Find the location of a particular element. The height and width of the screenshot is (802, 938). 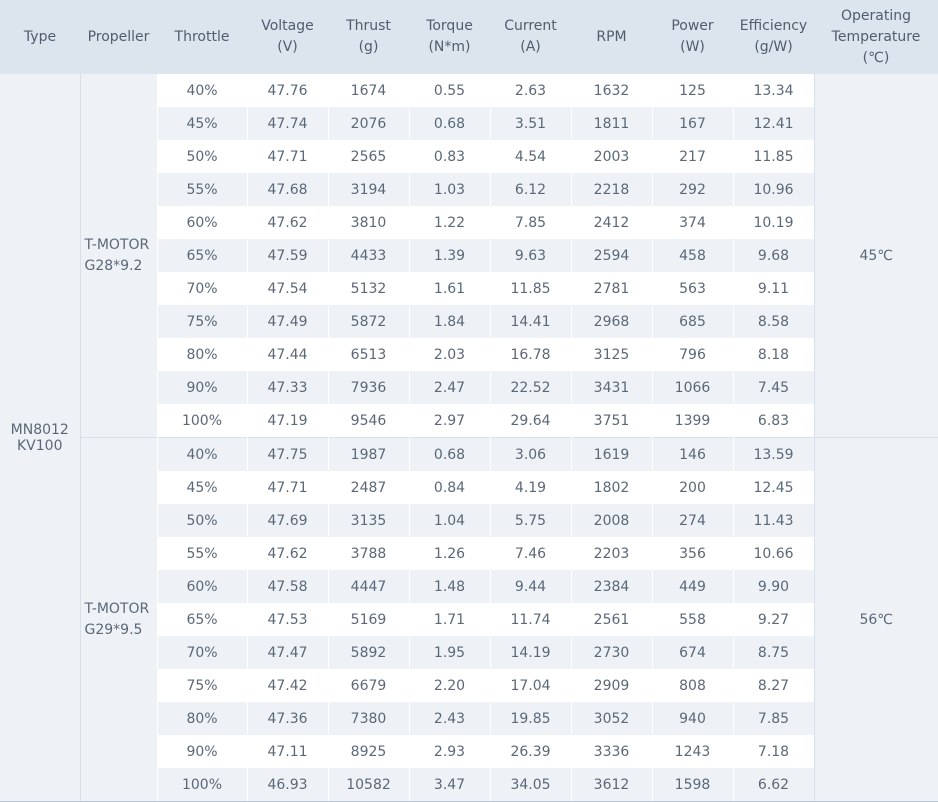

table-row: 65% 47.59 4433 1.39 9.63 2594 458 9.68 is located at coordinates (469, 255).